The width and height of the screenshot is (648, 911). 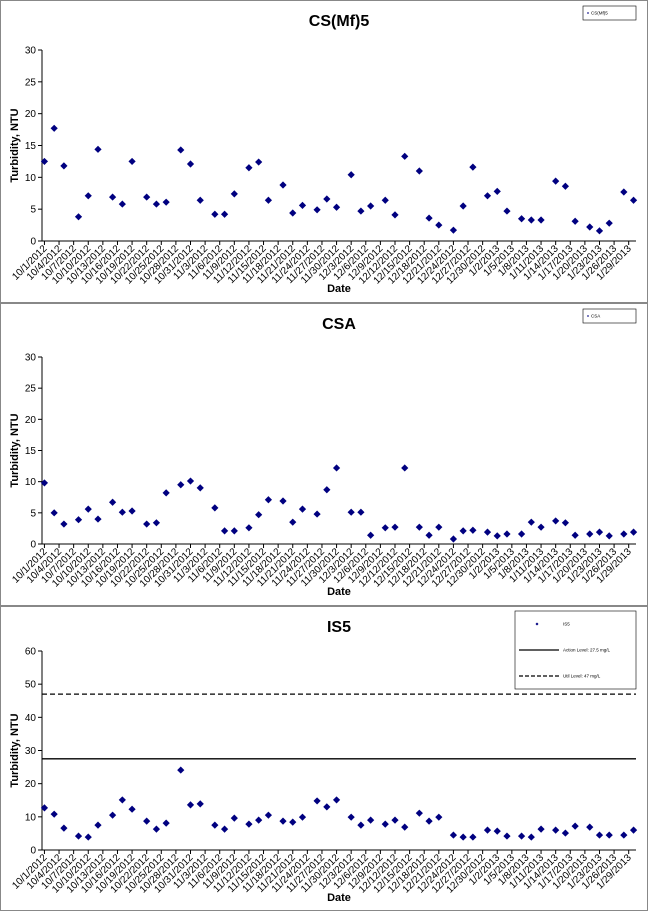 What do you see at coordinates (537, 624) in the screenshot?
I see `legend-marker` at bounding box center [537, 624].